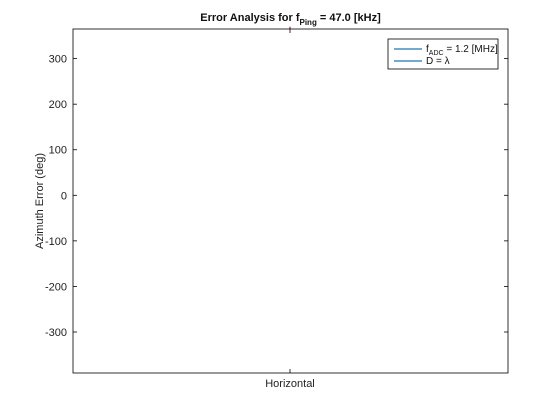 The width and height of the screenshot is (560, 420). Describe the element at coordinates (58, 105) in the screenshot. I see `y-tick-label: 200` at that location.